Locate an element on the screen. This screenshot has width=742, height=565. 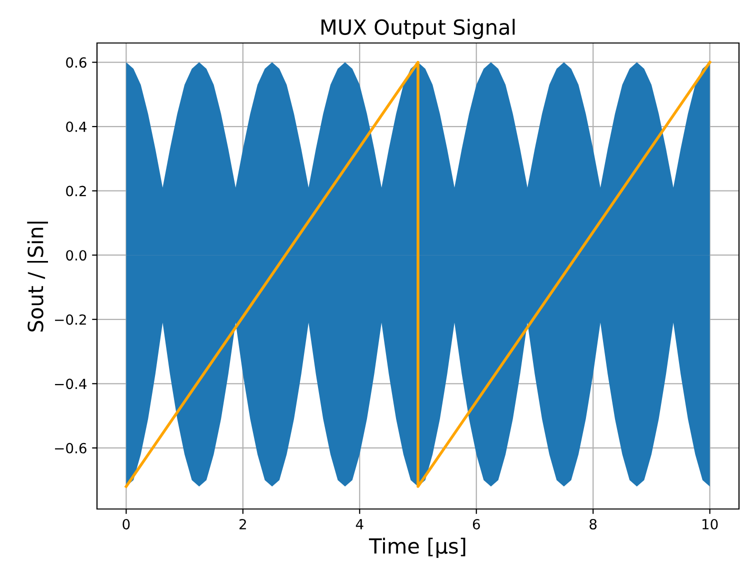
y-tick-label: −0.6 is located at coordinates (70, 448).